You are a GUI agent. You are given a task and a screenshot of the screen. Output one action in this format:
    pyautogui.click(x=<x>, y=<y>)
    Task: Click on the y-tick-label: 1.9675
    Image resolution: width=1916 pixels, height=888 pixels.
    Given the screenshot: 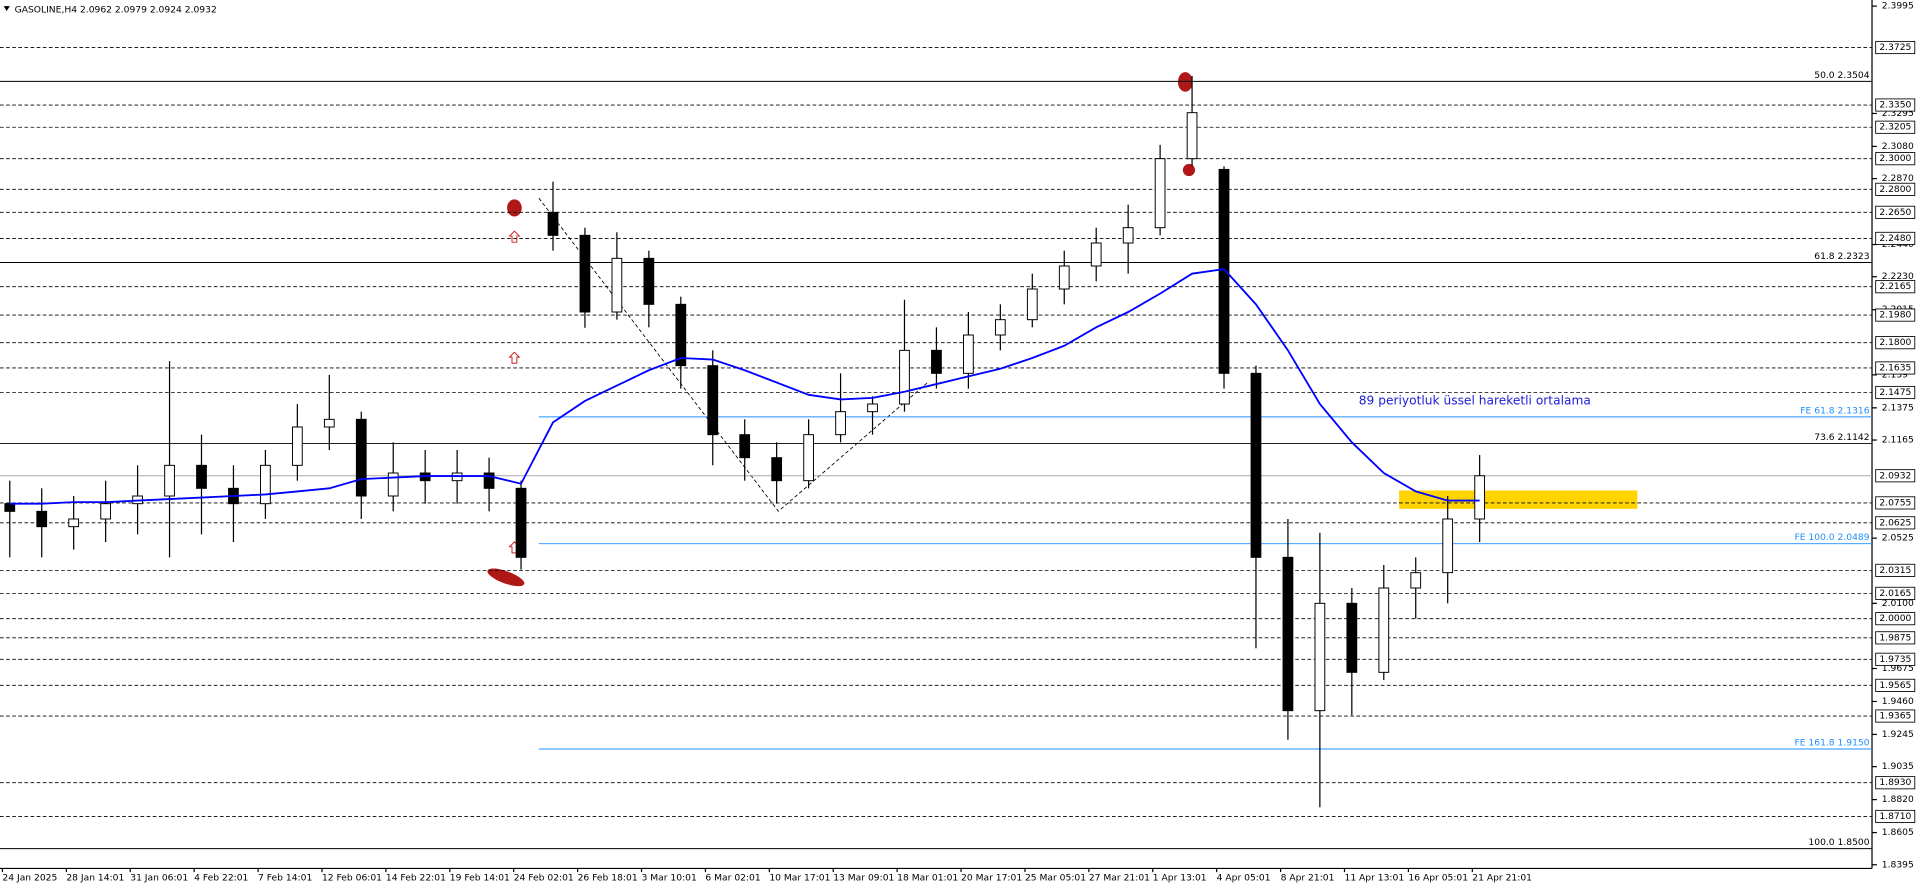 What is the action you would take?
    pyautogui.click(x=1898, y=668)
    